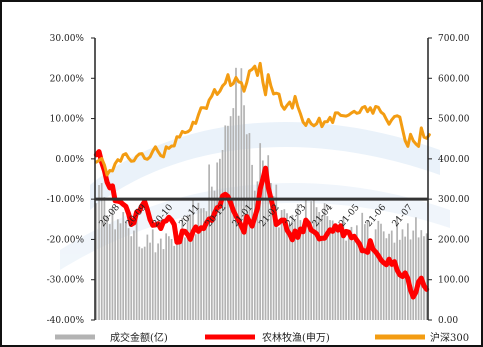  I want to click on left-tick-label: -10.00%, so click(66, 200).